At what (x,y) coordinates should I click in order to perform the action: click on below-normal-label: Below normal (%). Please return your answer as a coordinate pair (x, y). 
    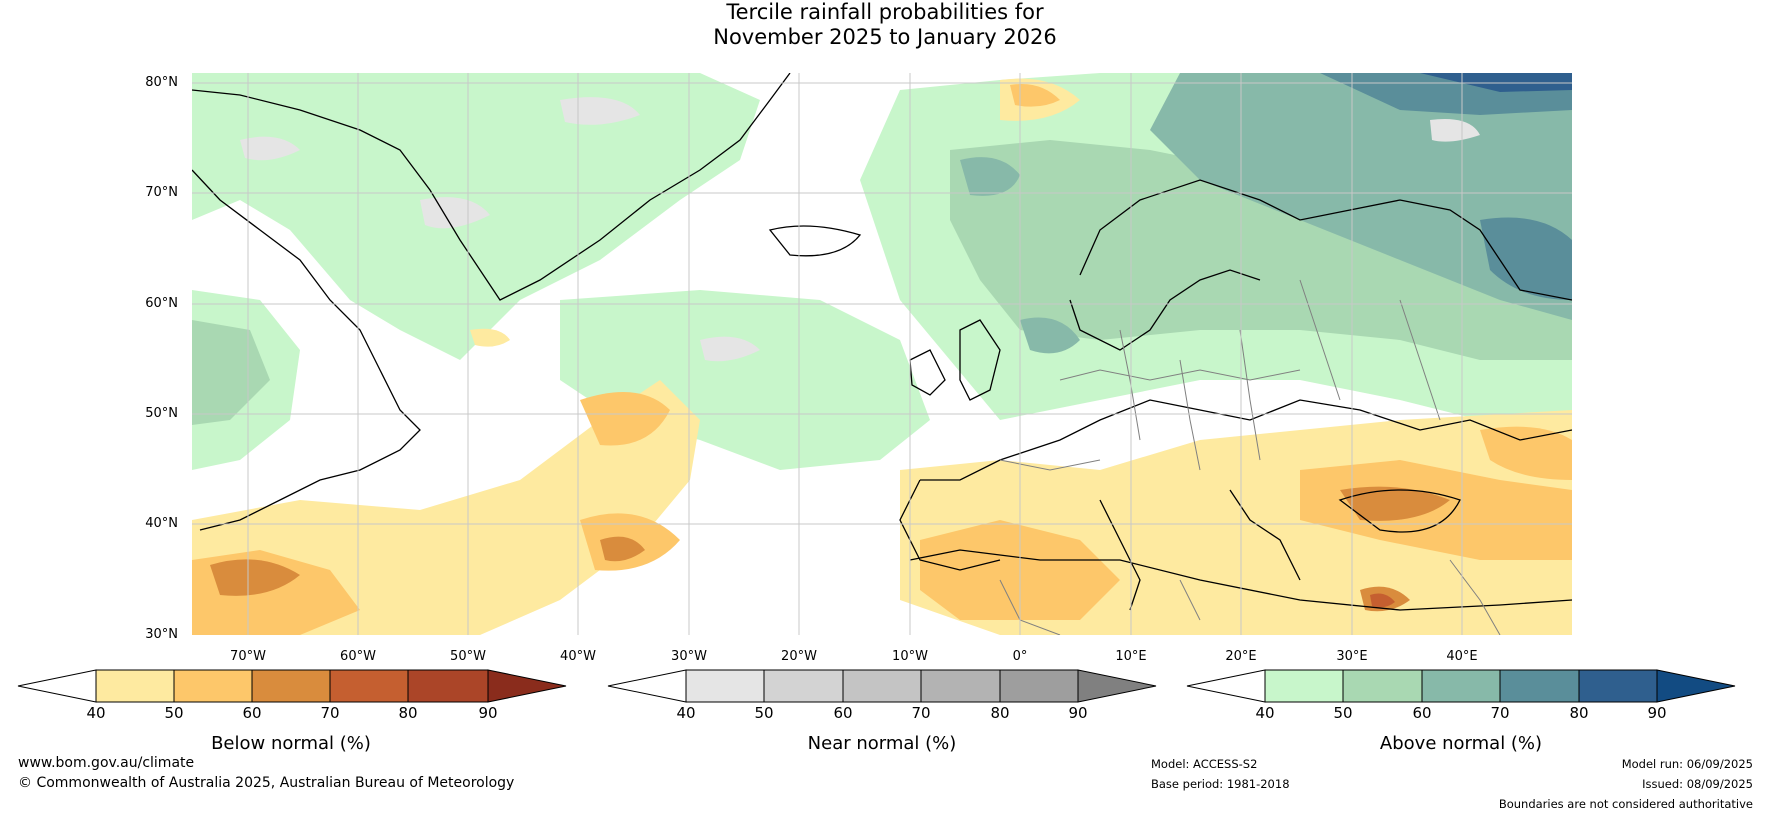
    Looking at the image, I should click on (291, 743).